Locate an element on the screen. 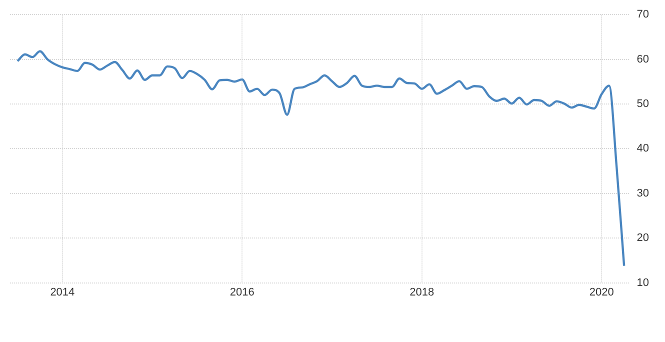  x-tick-label: 2014 is located at coordinates (62, 292).